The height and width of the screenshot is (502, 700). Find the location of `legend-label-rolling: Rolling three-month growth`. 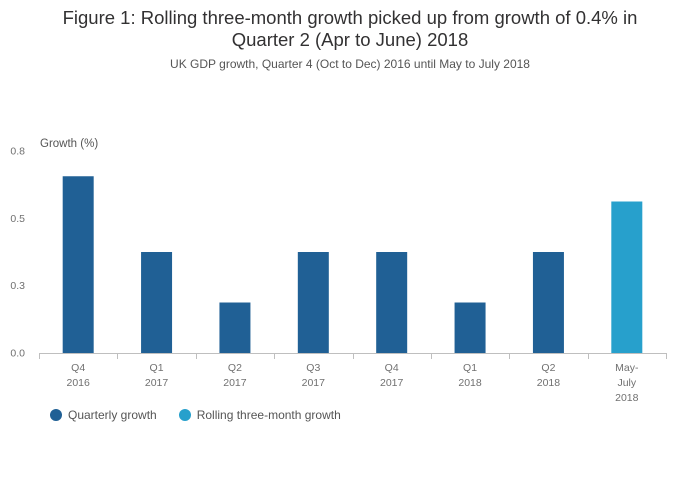

legend-label-rolling: Rolling three-month growth is located at coordinates (268, 415).